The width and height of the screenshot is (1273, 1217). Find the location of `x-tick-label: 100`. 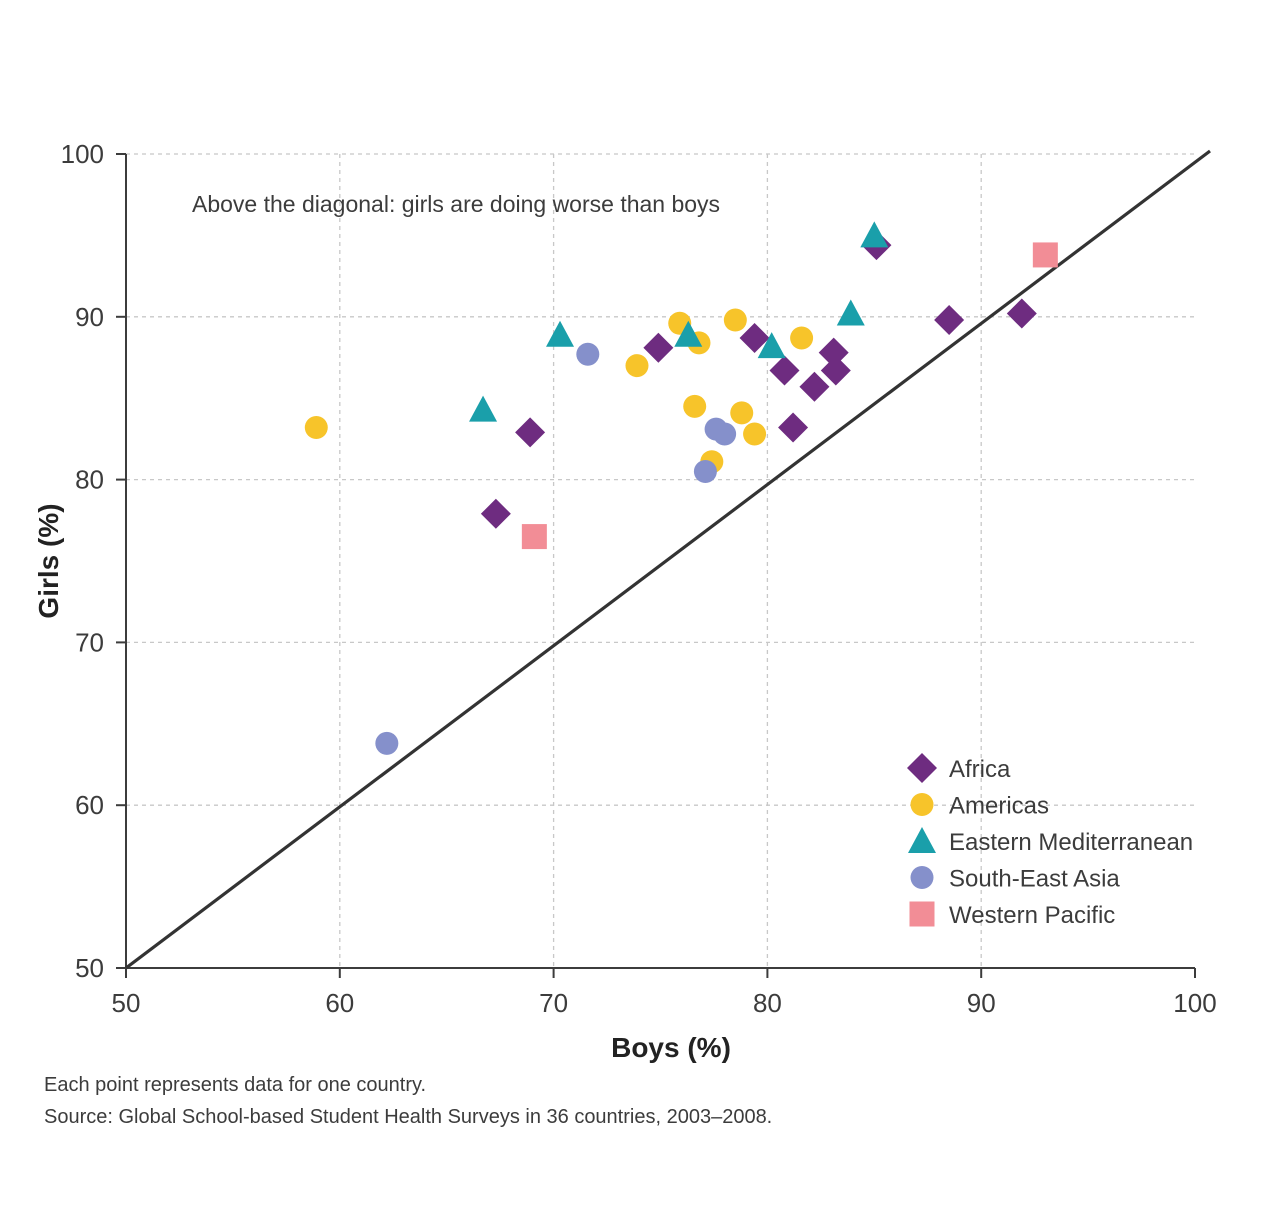

x-tick-label: 100 is located at coordinates (1194, 1003).